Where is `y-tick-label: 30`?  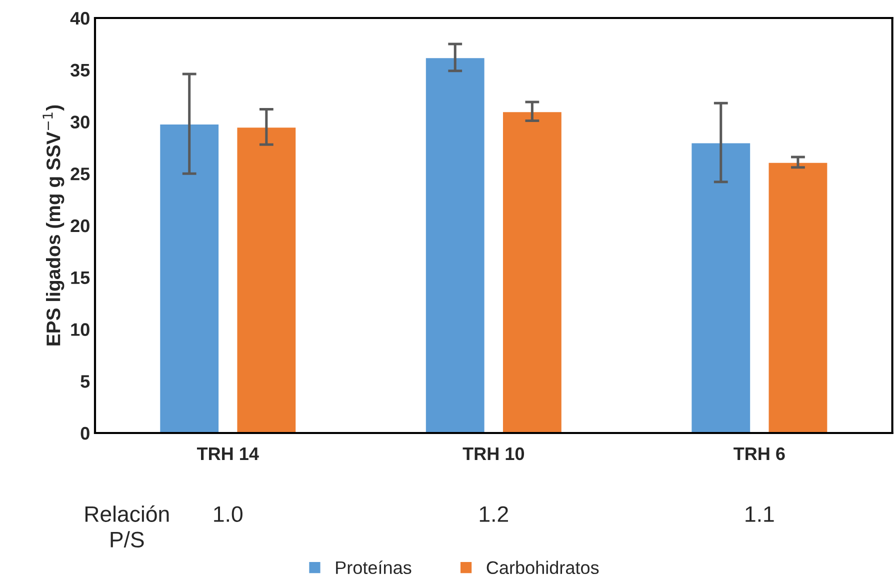
y-tick-label: 30 is located at coordinates (80, 122).